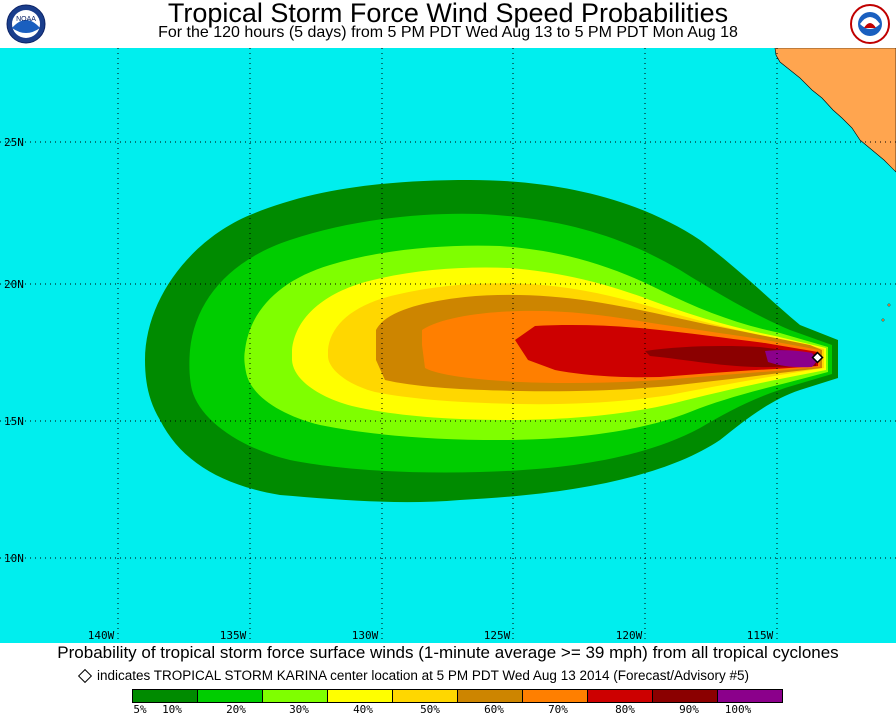 The height and width of the screenshot is (716, 896). What do you see at coordinates (26, 24) in the screenshot?
I see `noaa-logo-icon: NOAA` at bounding box center [26, 24].